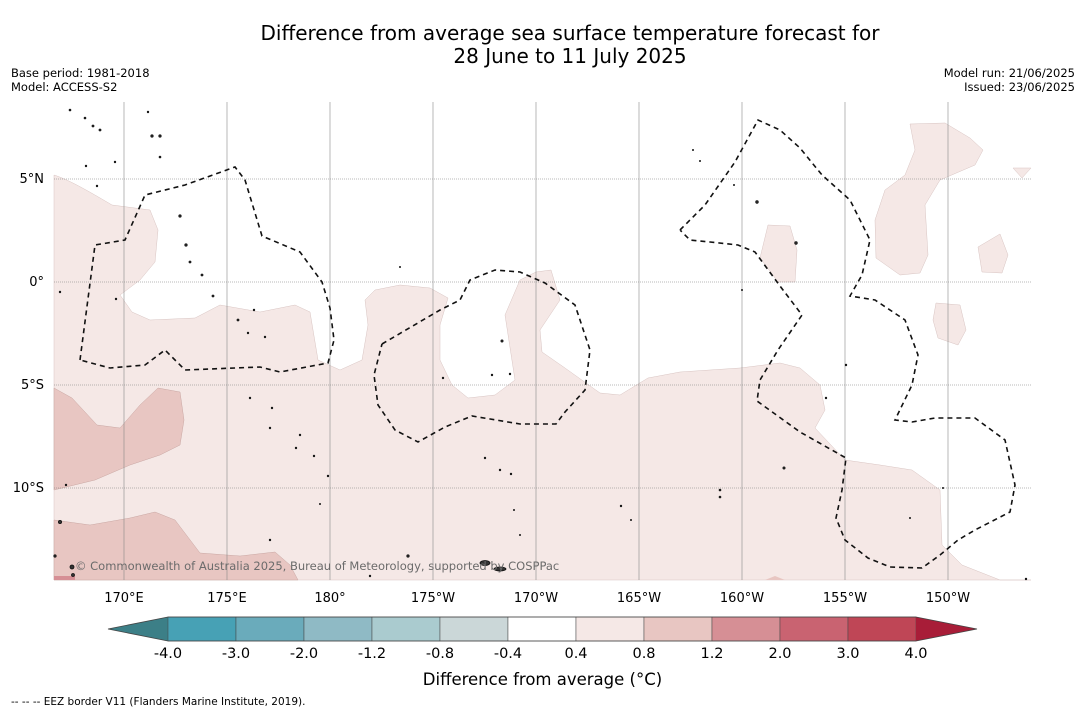 The height and width of the screenshot is (713, 1085). Describe the element at coordinates (329, 598) in the screenshot. I see `lon-label: 180°` at that location.